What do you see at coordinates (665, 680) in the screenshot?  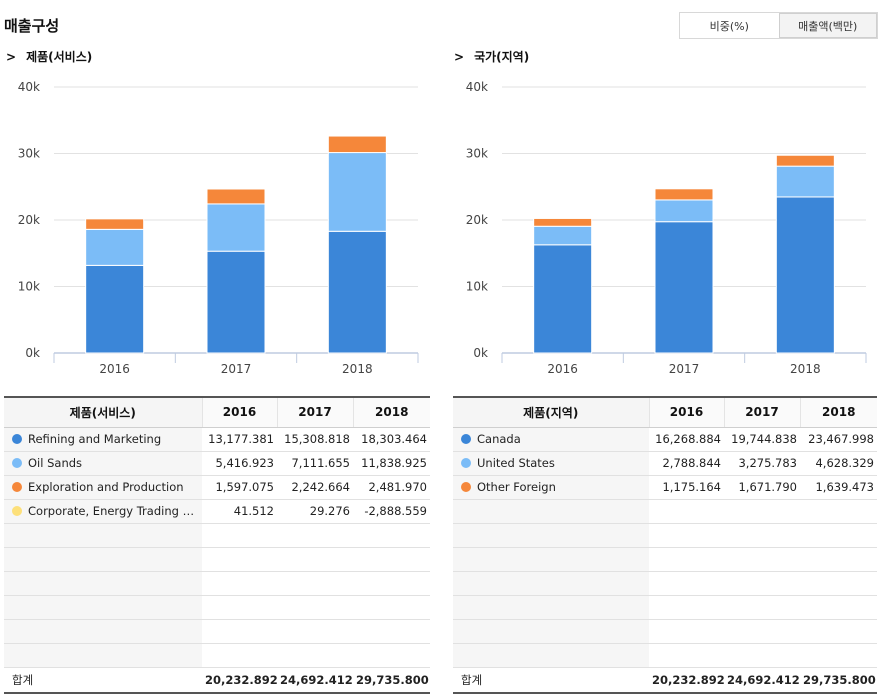 I see `total-row: 합계 20,232.892 24,692.412 29,735.800` at bounding box center [665, 680].